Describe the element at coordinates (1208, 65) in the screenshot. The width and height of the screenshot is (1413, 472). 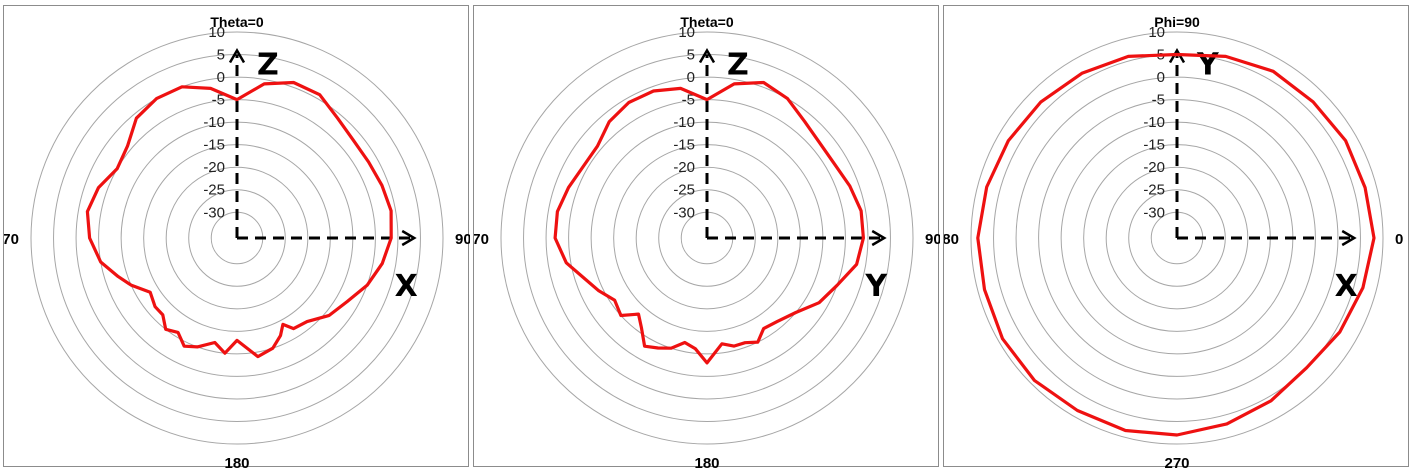
I see `axis-up-label: Y` at that location.